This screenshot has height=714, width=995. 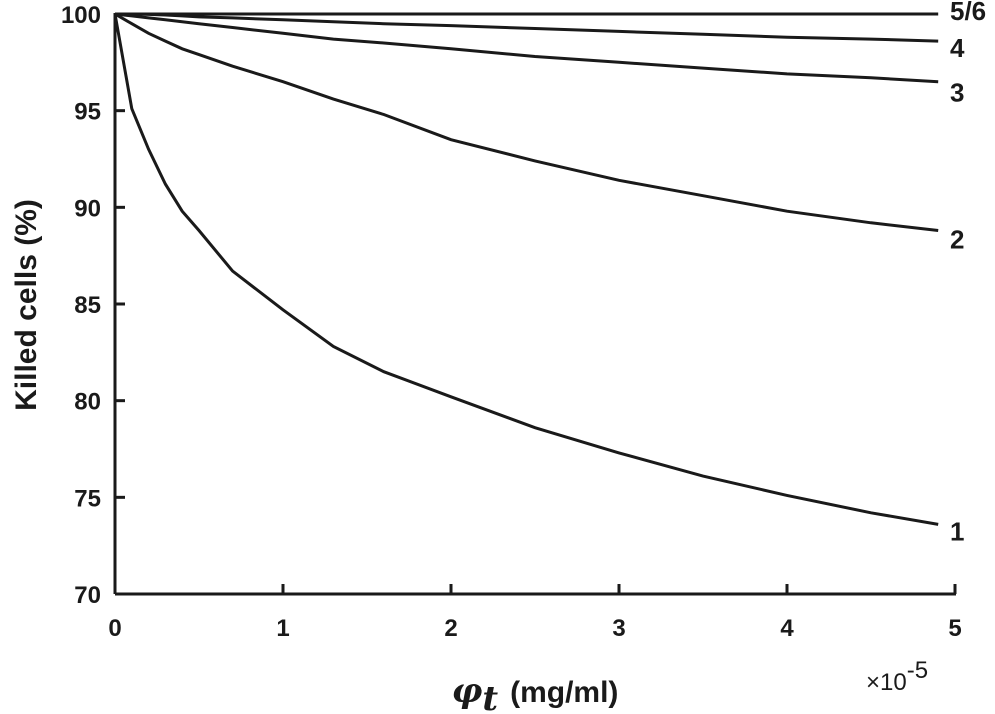 I want to click on x-multiplier-exponent: -5, so click(x=917, y=670).